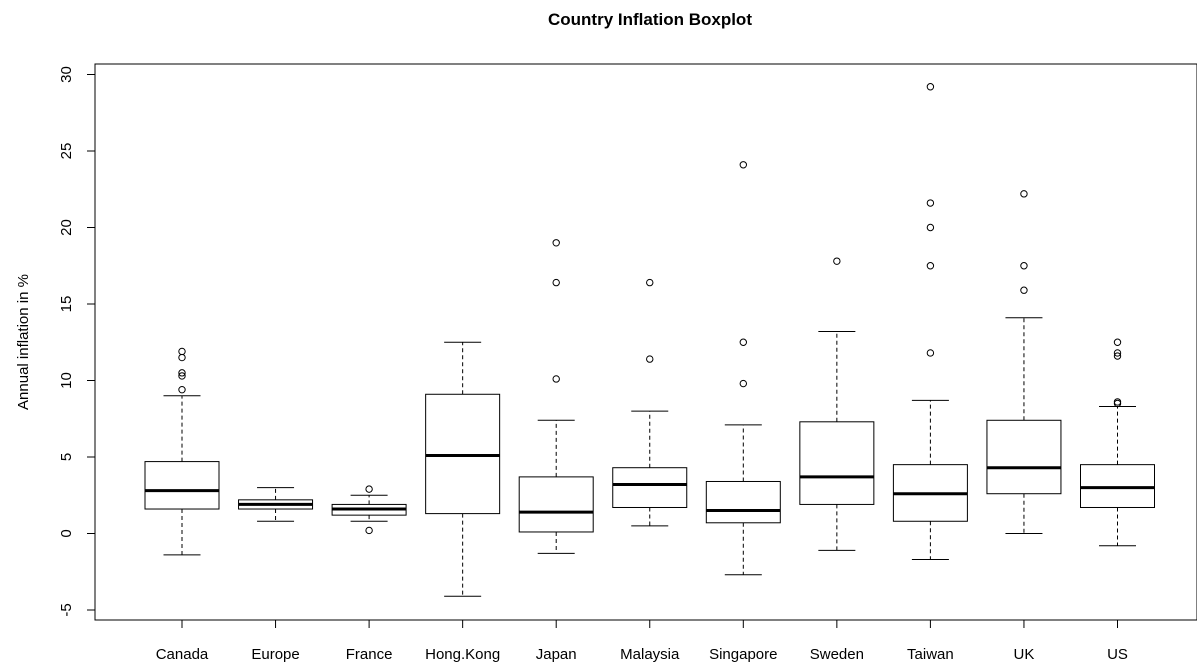  What do you see at coordinates (369, 510) in the screenshot?
I see `box-france` at bounding box center [369, 510].